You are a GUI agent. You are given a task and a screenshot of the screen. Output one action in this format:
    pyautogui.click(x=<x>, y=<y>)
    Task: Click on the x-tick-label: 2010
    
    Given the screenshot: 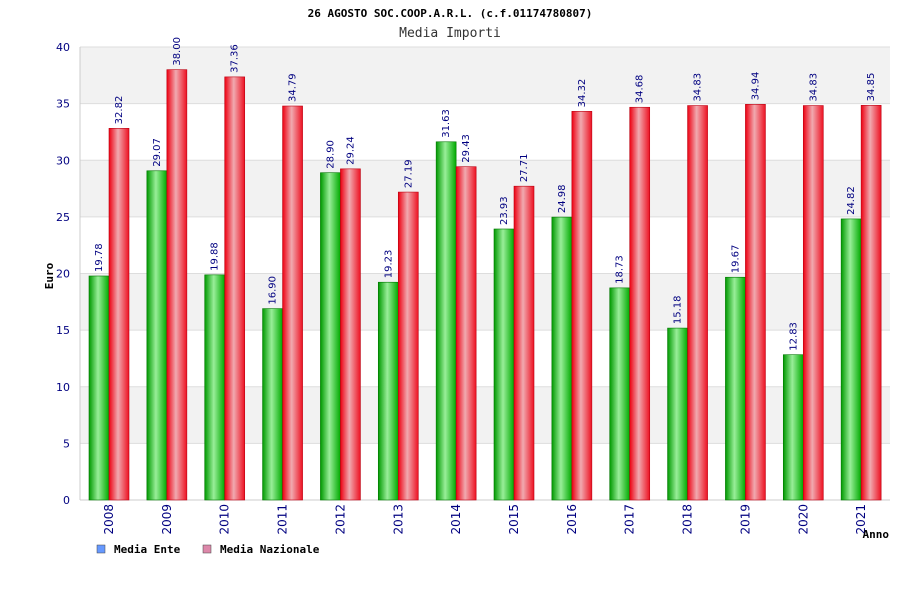 What is the action you would take?
    pyautogui.click(x=225, y=519)
    